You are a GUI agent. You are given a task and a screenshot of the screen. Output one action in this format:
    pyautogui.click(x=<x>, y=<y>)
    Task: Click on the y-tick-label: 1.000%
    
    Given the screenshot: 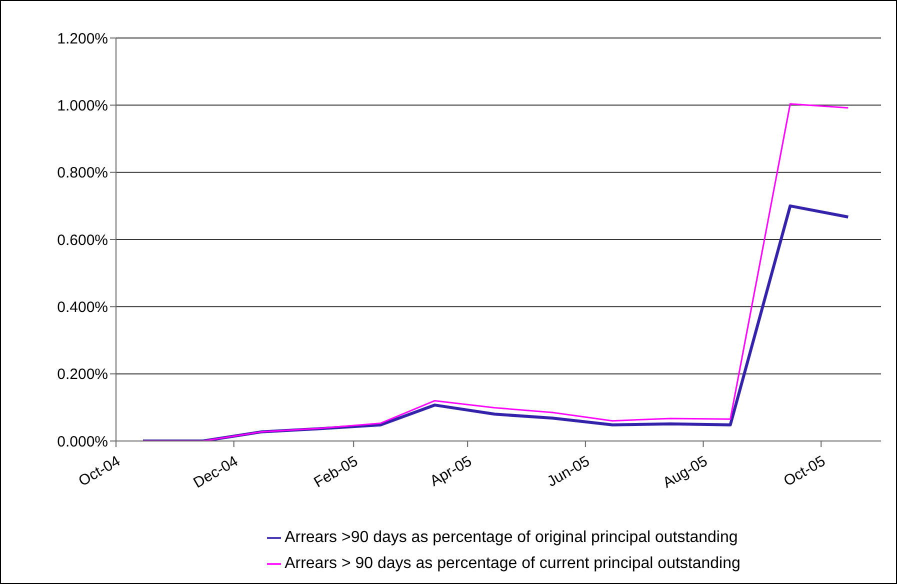 What is the action you would take?
    pyautogui.click(x=82, y=105)
    